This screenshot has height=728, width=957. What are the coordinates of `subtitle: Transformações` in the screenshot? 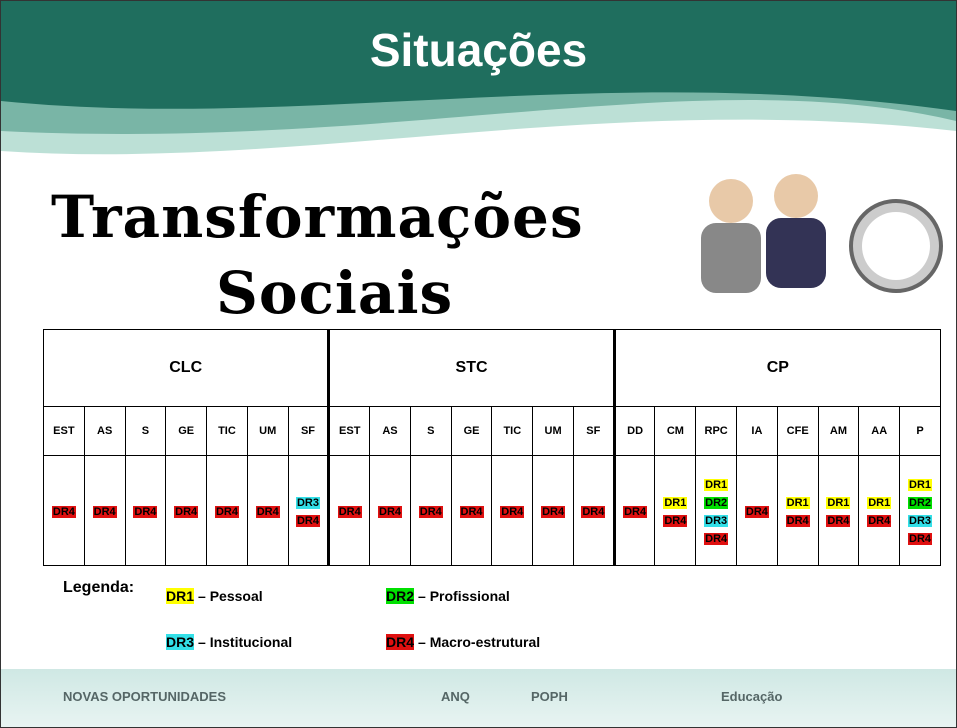 It's located at (317, 217).